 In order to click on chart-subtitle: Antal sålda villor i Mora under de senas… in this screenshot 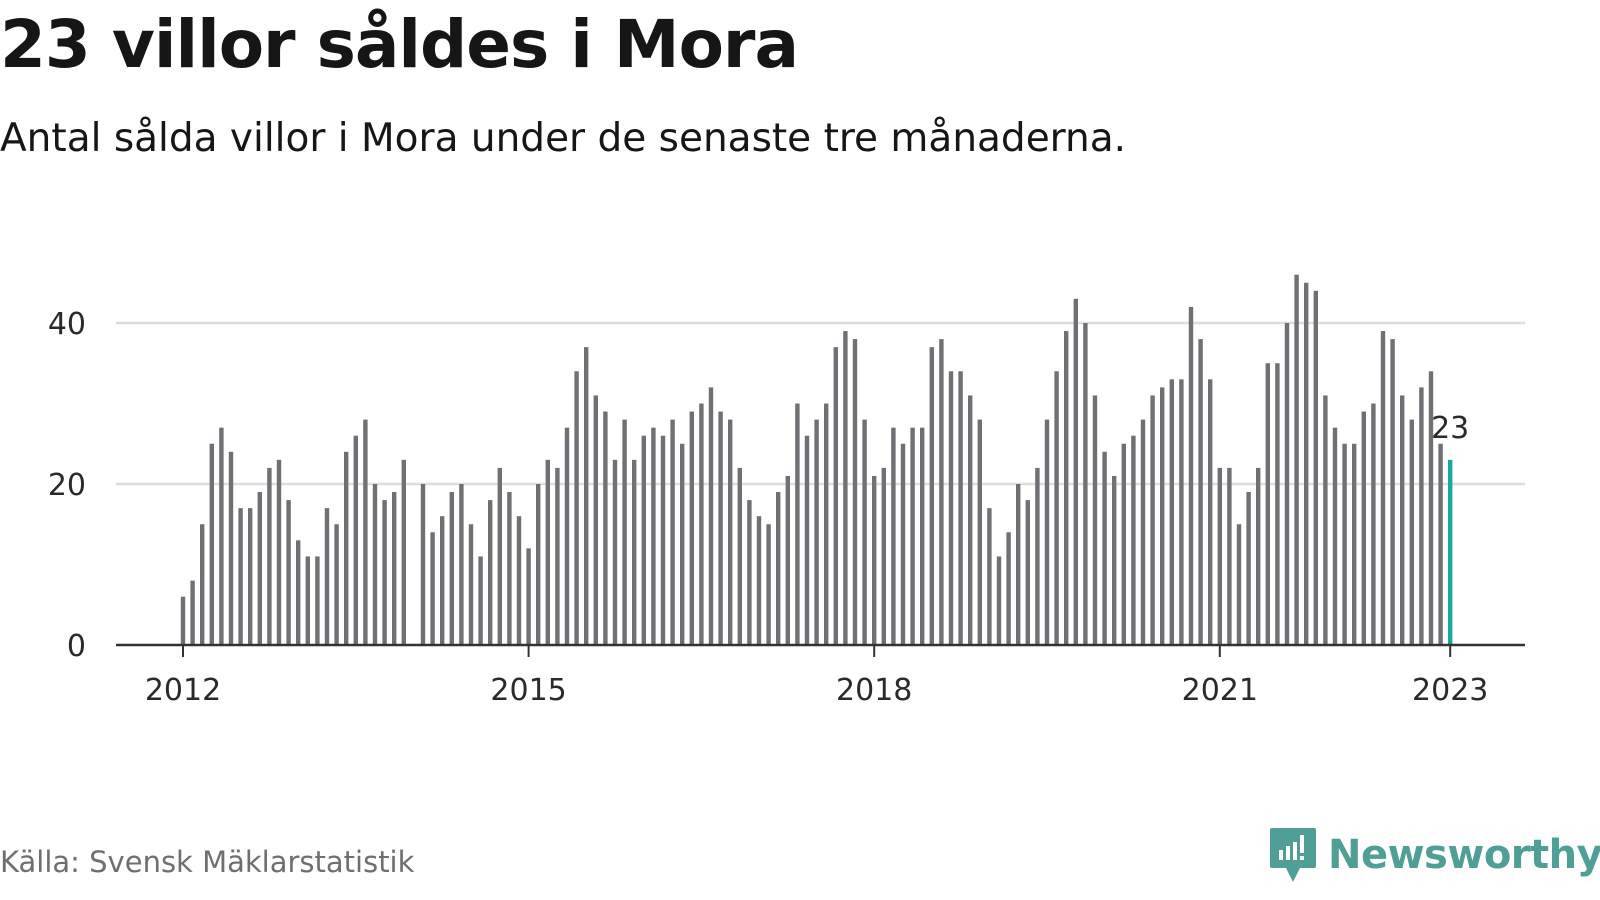, I will do `click(563, 138)`.